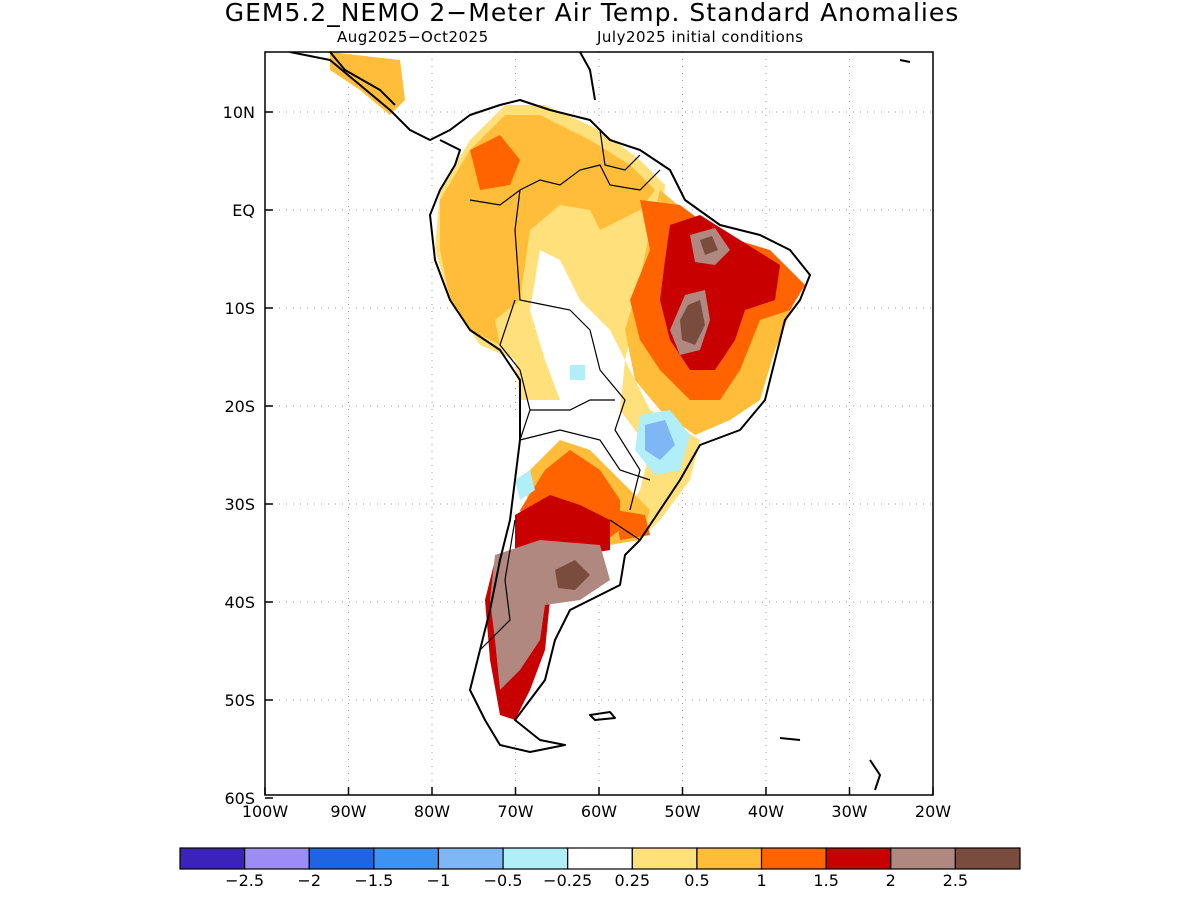  What do you see at coordinates (239, 308) in the screenshot?
I see `y-tick-label: 10S` at bounding box center [239, 308].